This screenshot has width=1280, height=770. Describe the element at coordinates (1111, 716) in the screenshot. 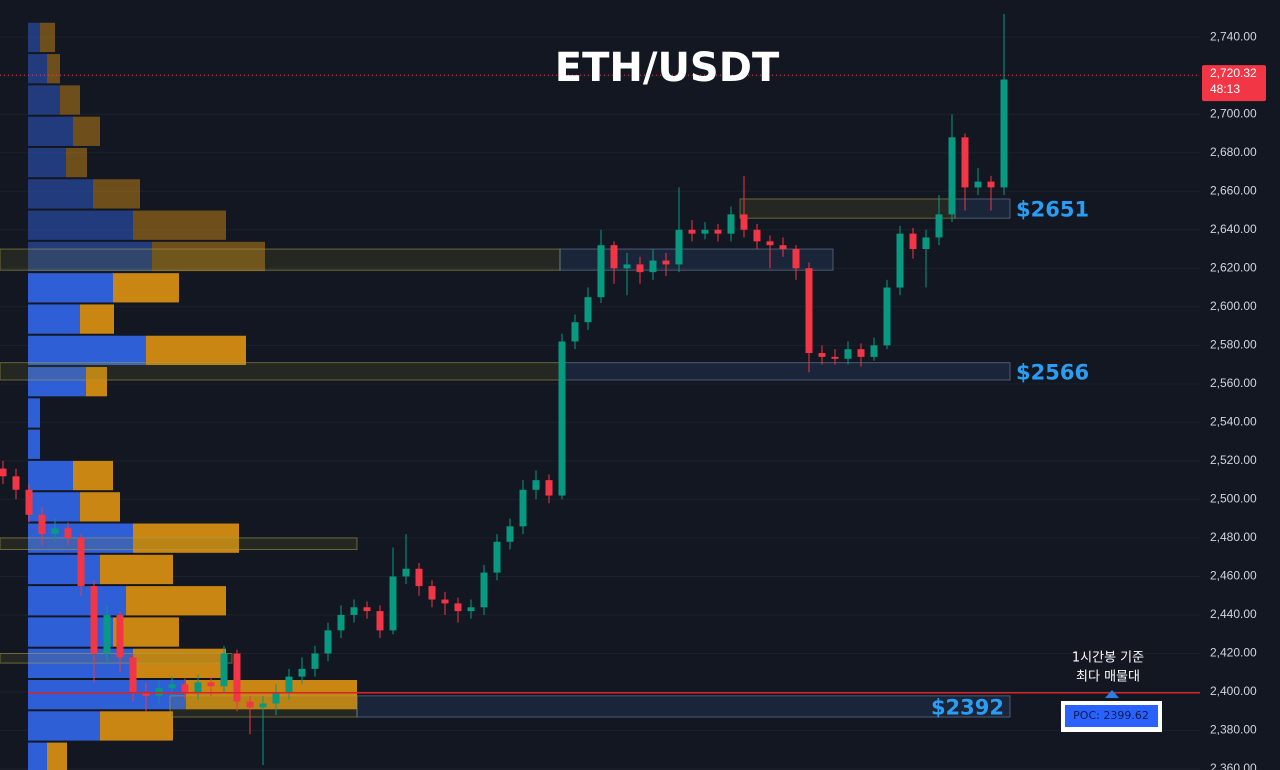

I see `poc-box-inner` at that location.